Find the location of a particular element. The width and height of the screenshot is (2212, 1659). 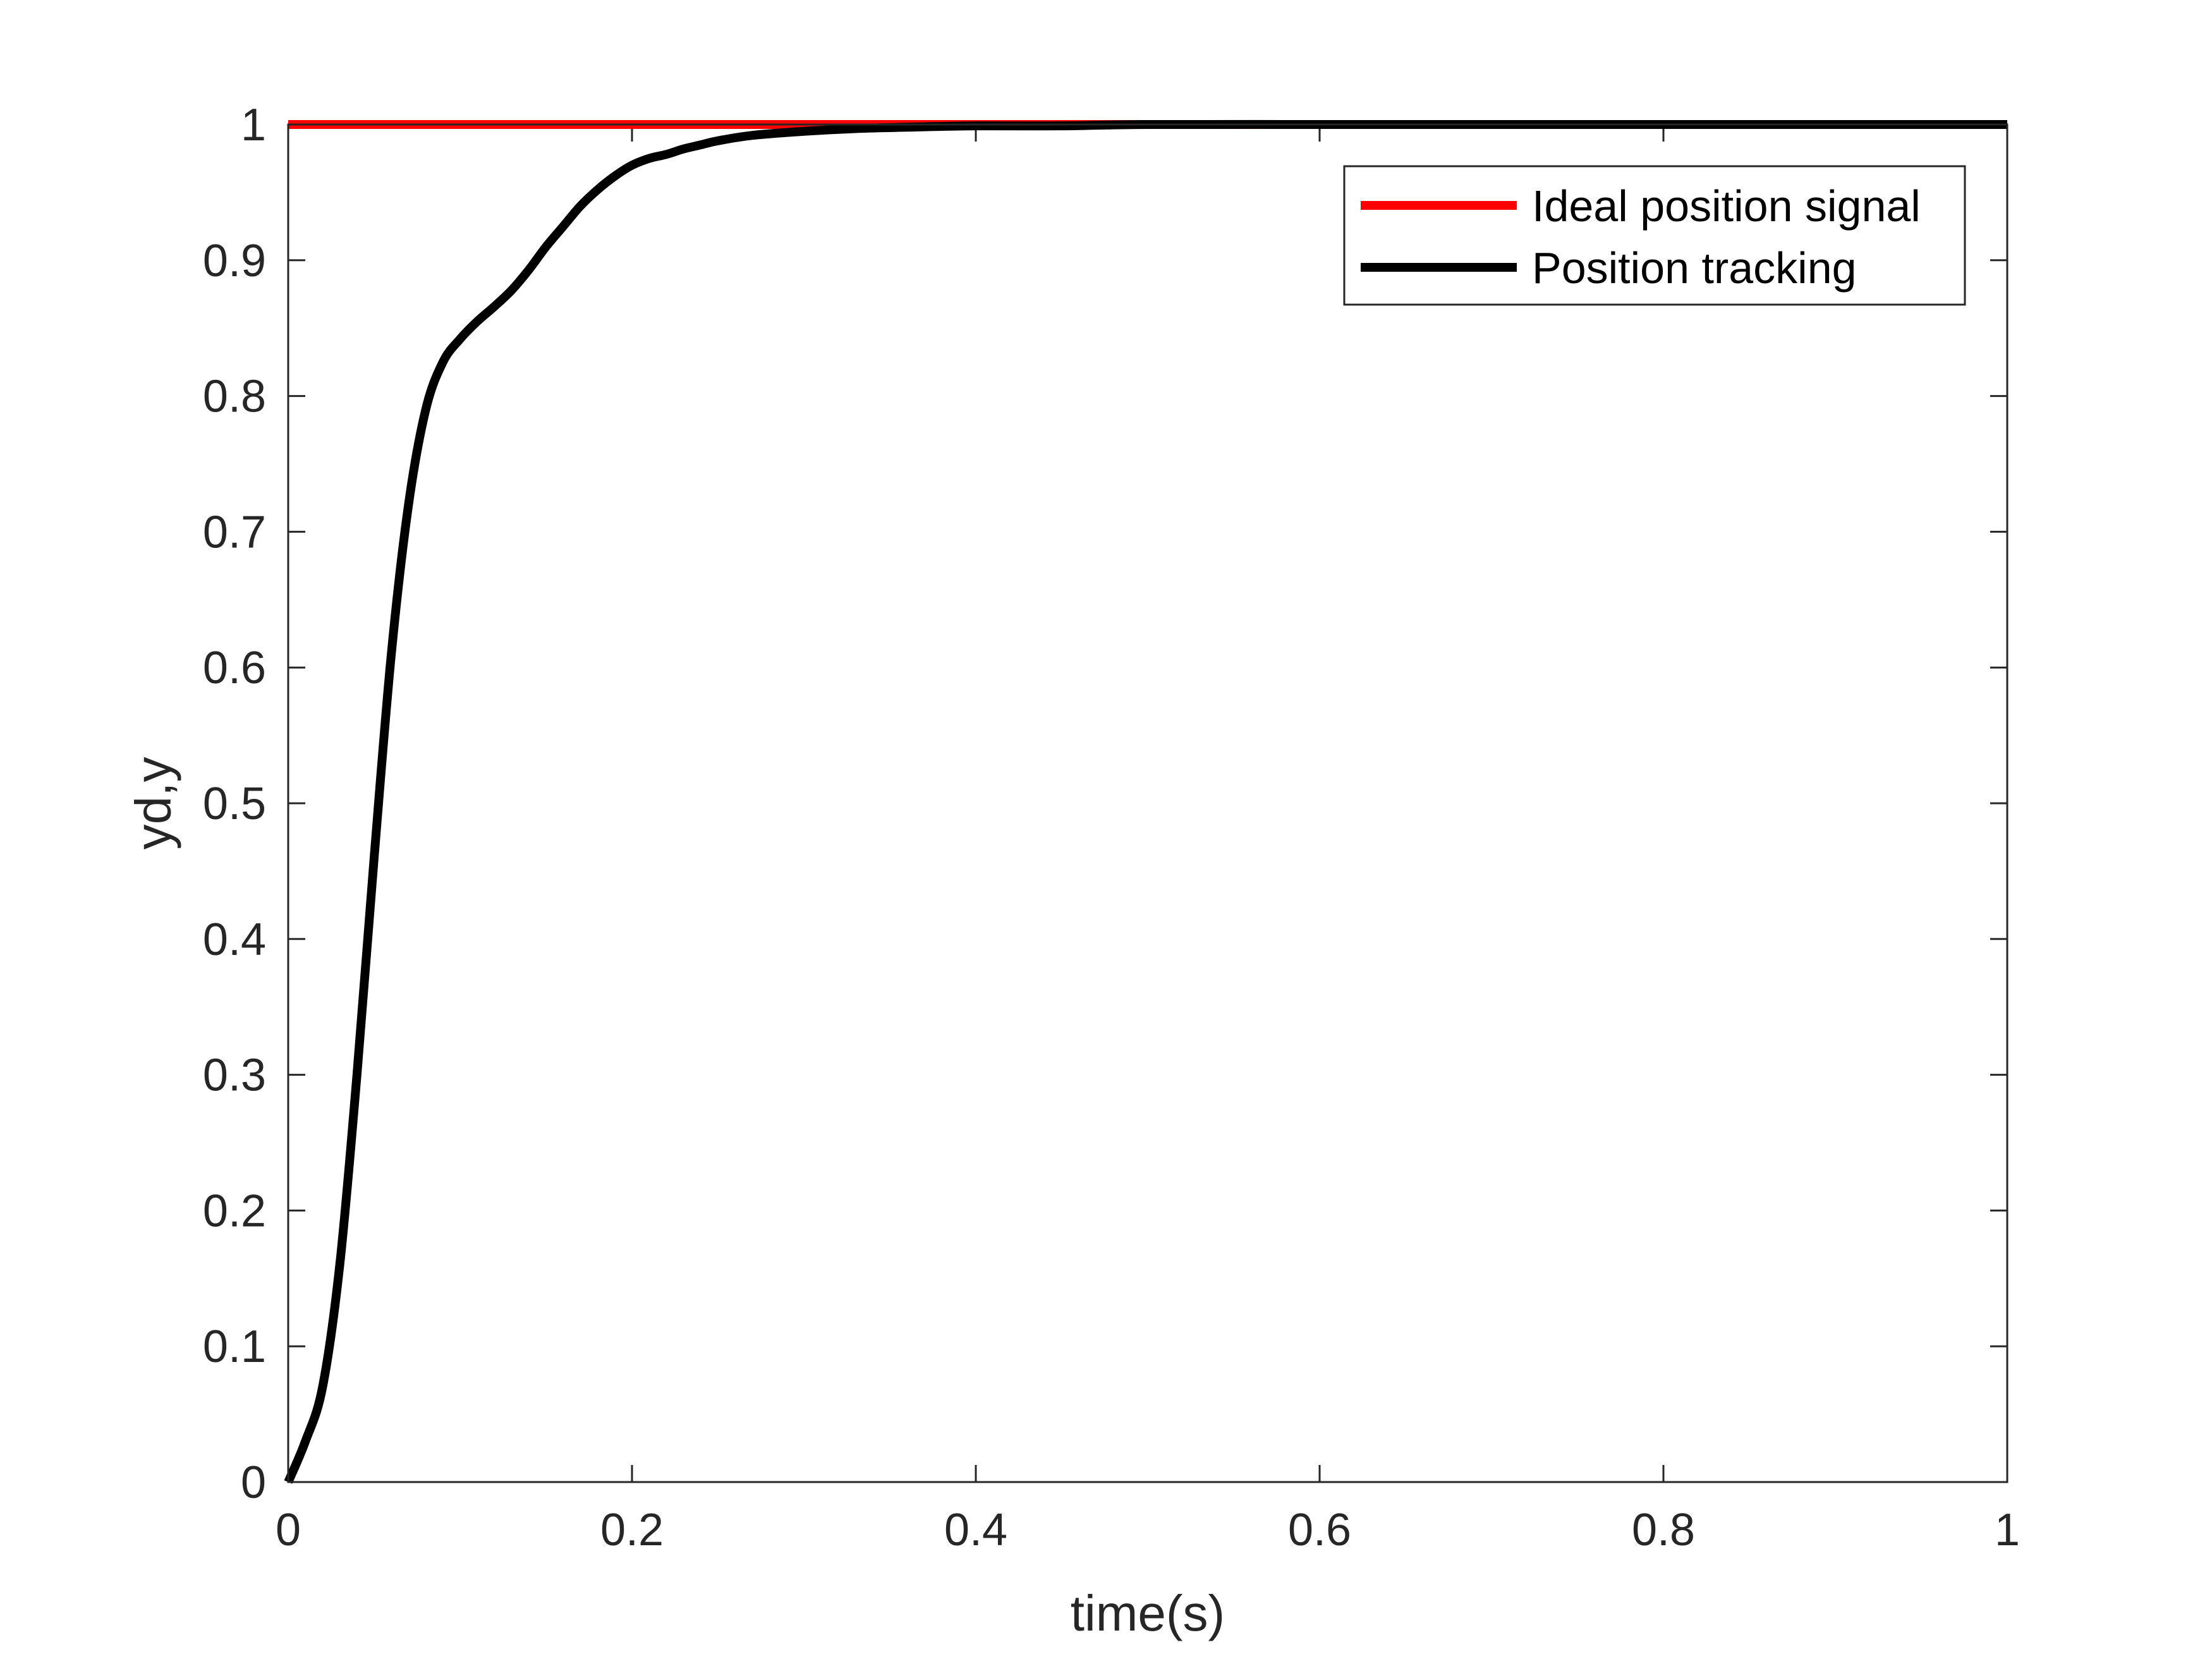

x-tick-label: 0.6 is located at coordinates (1319, 1530).